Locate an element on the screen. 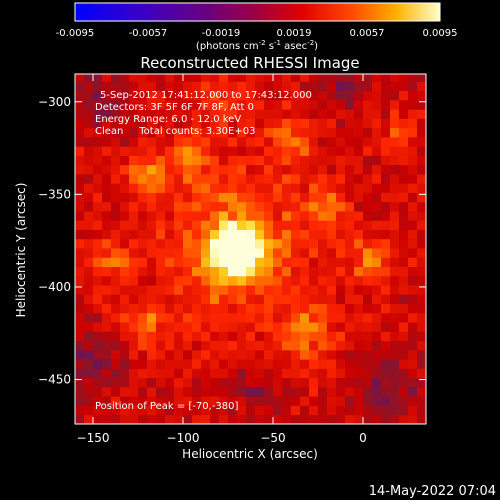  colorbar-ticks: -0.0095 -0.0057 -0.0019 0.0019 0.0057 0.0095 is located at coordinates (257, 33).